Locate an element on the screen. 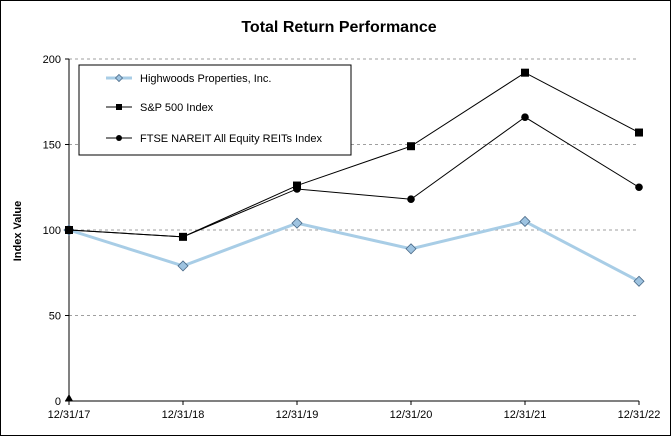 The width and height of the screenshot is (671, 436). origin-marker is located at coordinates (69, 397).